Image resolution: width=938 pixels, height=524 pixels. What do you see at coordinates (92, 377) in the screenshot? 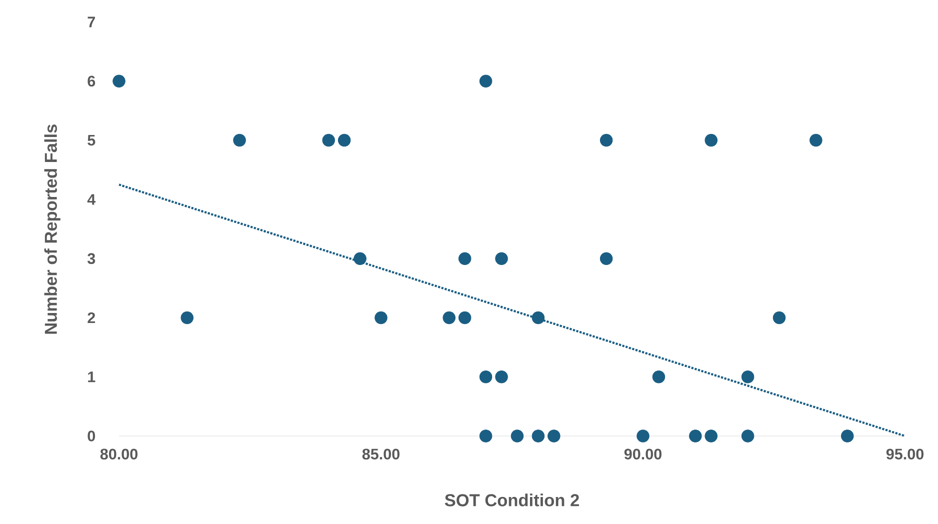
I see `y-tick-label: 1` at bounding box center [92, 377].